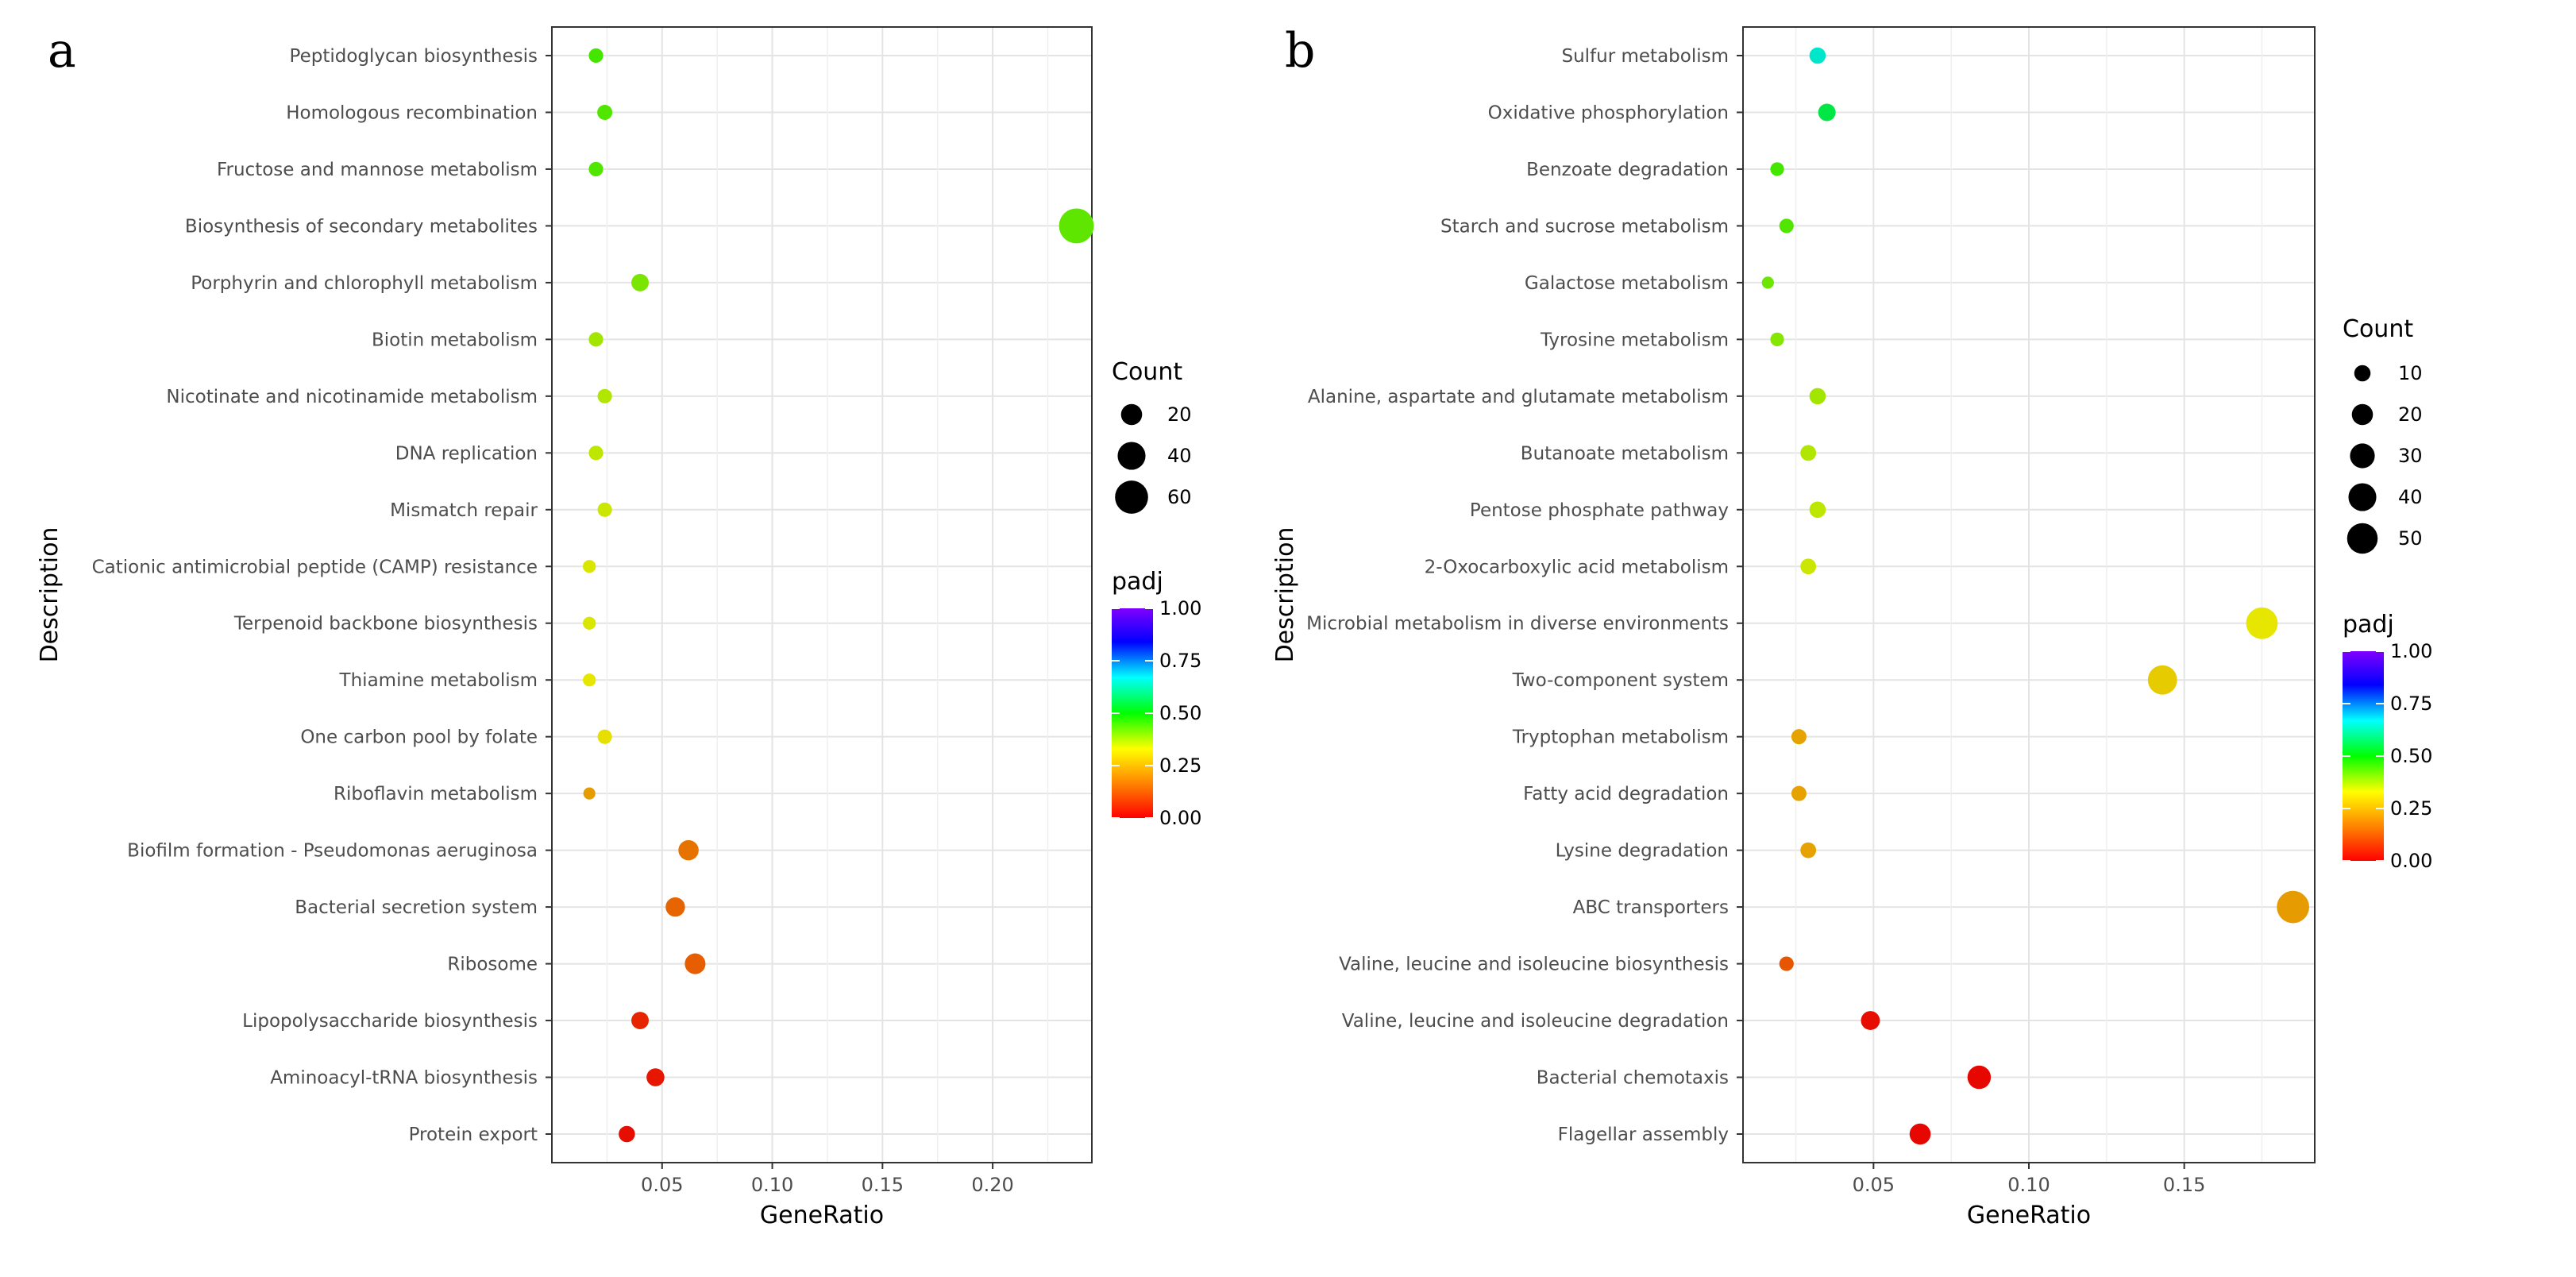 The width and height of the screenshot is (2576, 1277). Describe the element at coordinates (2368, 624) in the screenshot. I see `panel-b-padj-legend-title: padj` at that location.